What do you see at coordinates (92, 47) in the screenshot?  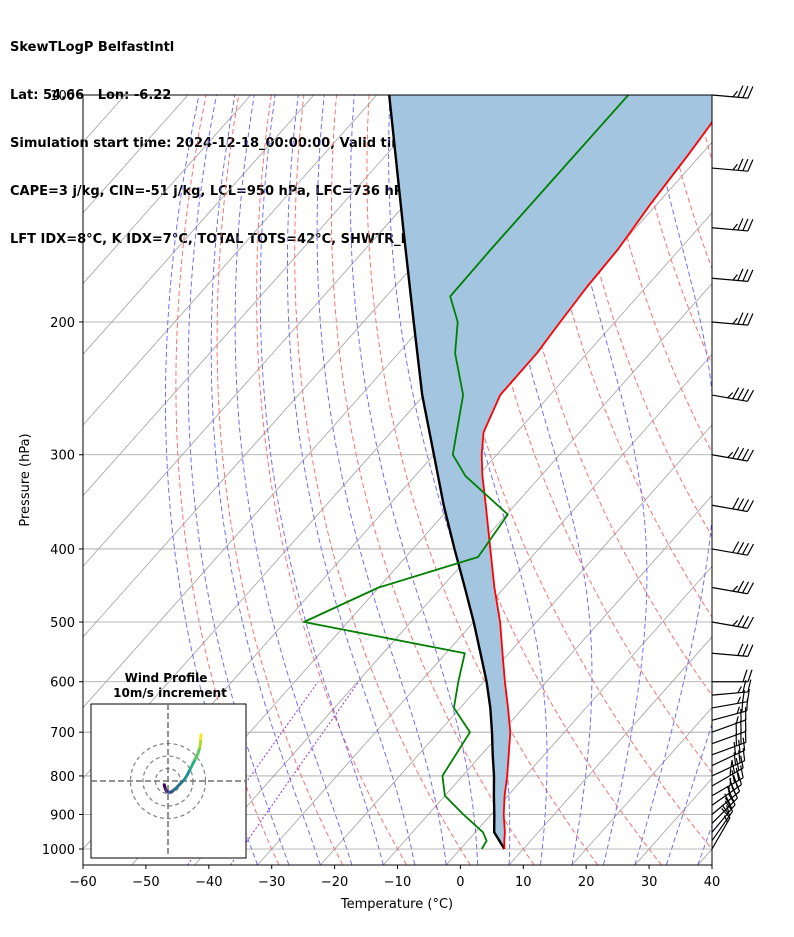 I see `title-station: SkewTLogP BelfastIntl` at bounding box center [92, 47].